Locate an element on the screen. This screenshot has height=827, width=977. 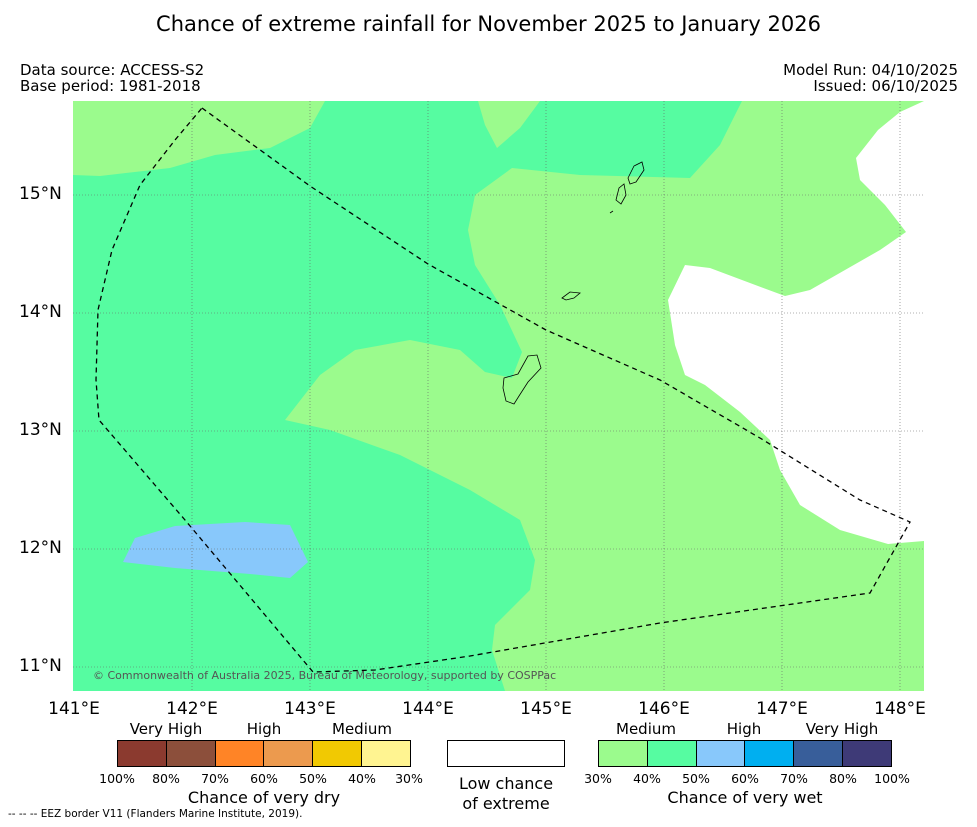
dry-medium-label: Medium is located at coordinates (362, 729).